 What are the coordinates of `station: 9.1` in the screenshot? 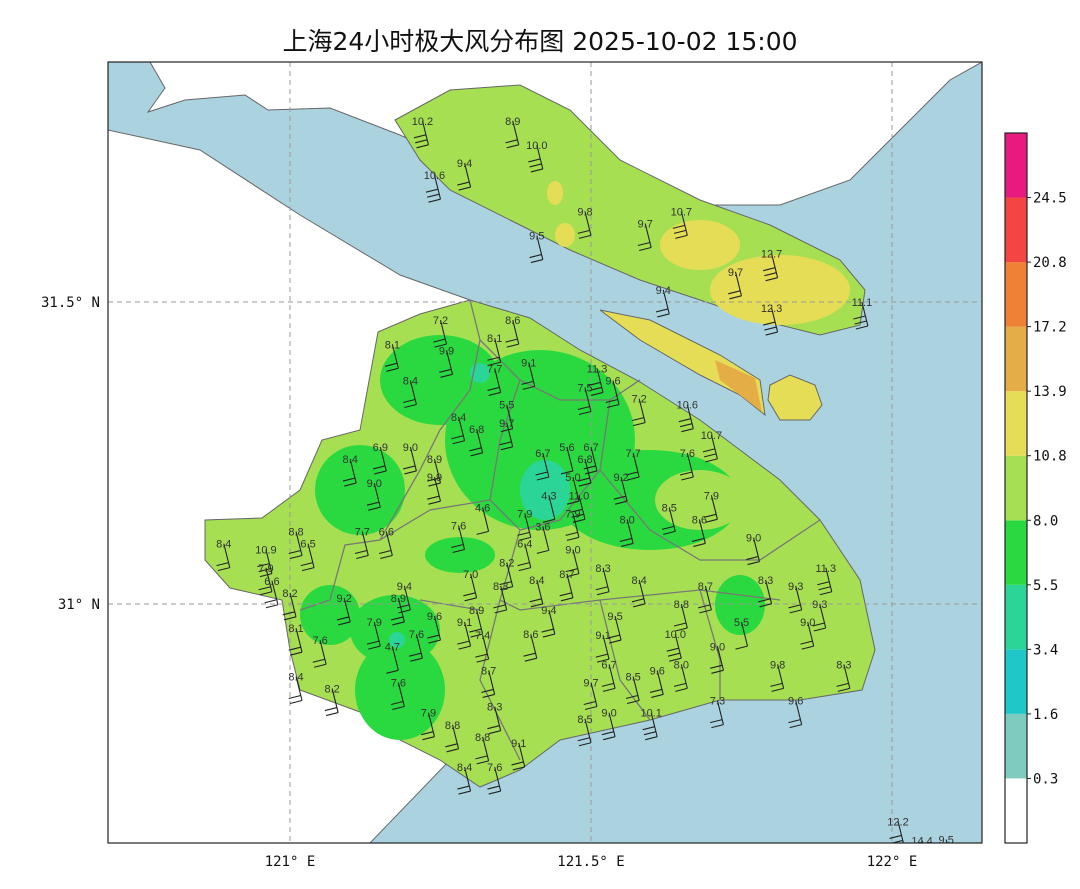 It's located at (603, 646).